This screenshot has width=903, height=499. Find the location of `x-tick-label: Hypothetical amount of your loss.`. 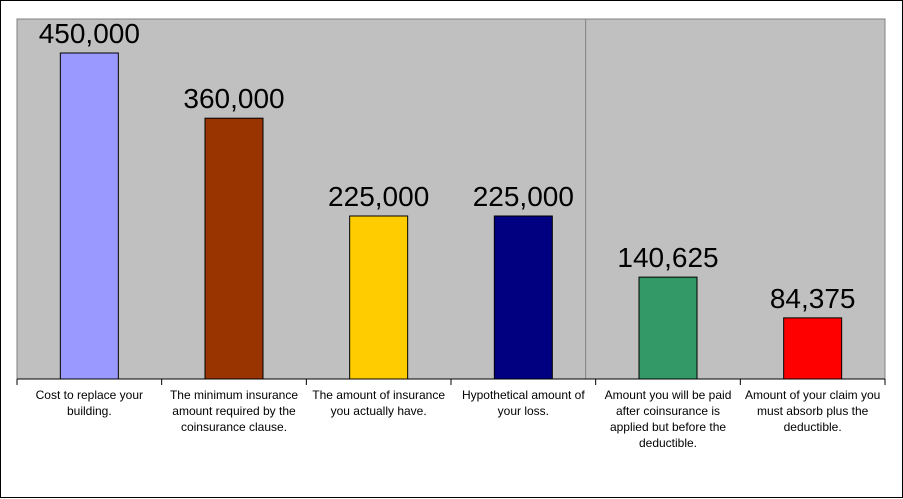

x-tick-label: Hypothetical amount of your loss. is located at coordinates (523, 403).